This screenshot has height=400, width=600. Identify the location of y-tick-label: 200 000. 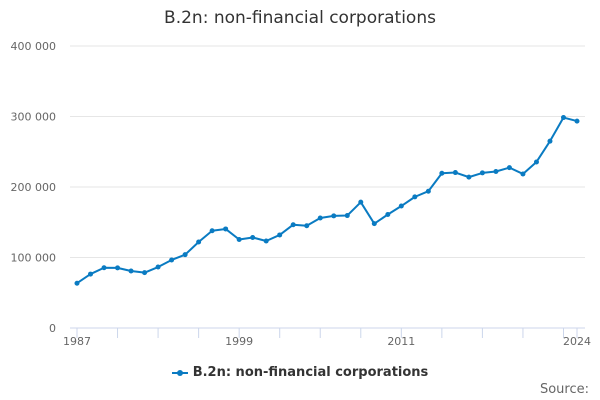
(34, 187).